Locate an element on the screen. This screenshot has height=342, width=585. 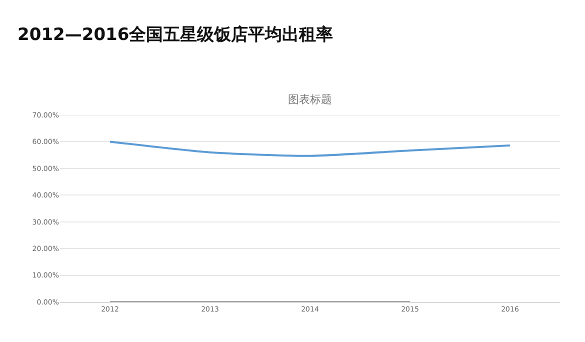
chart-subtitle: 图表标题 is located at coordinates (310, 99).